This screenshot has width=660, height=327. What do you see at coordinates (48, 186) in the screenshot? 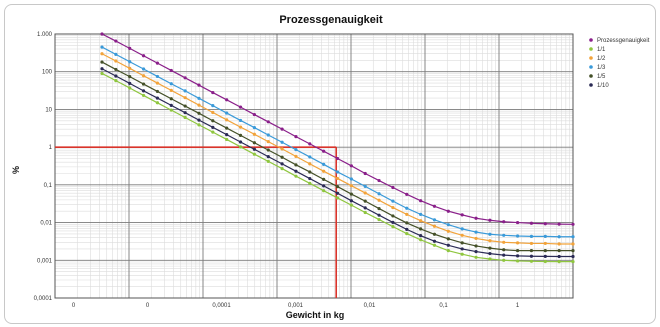
I see `y-tick-label: 0,1` at bounding box center [48, 186].